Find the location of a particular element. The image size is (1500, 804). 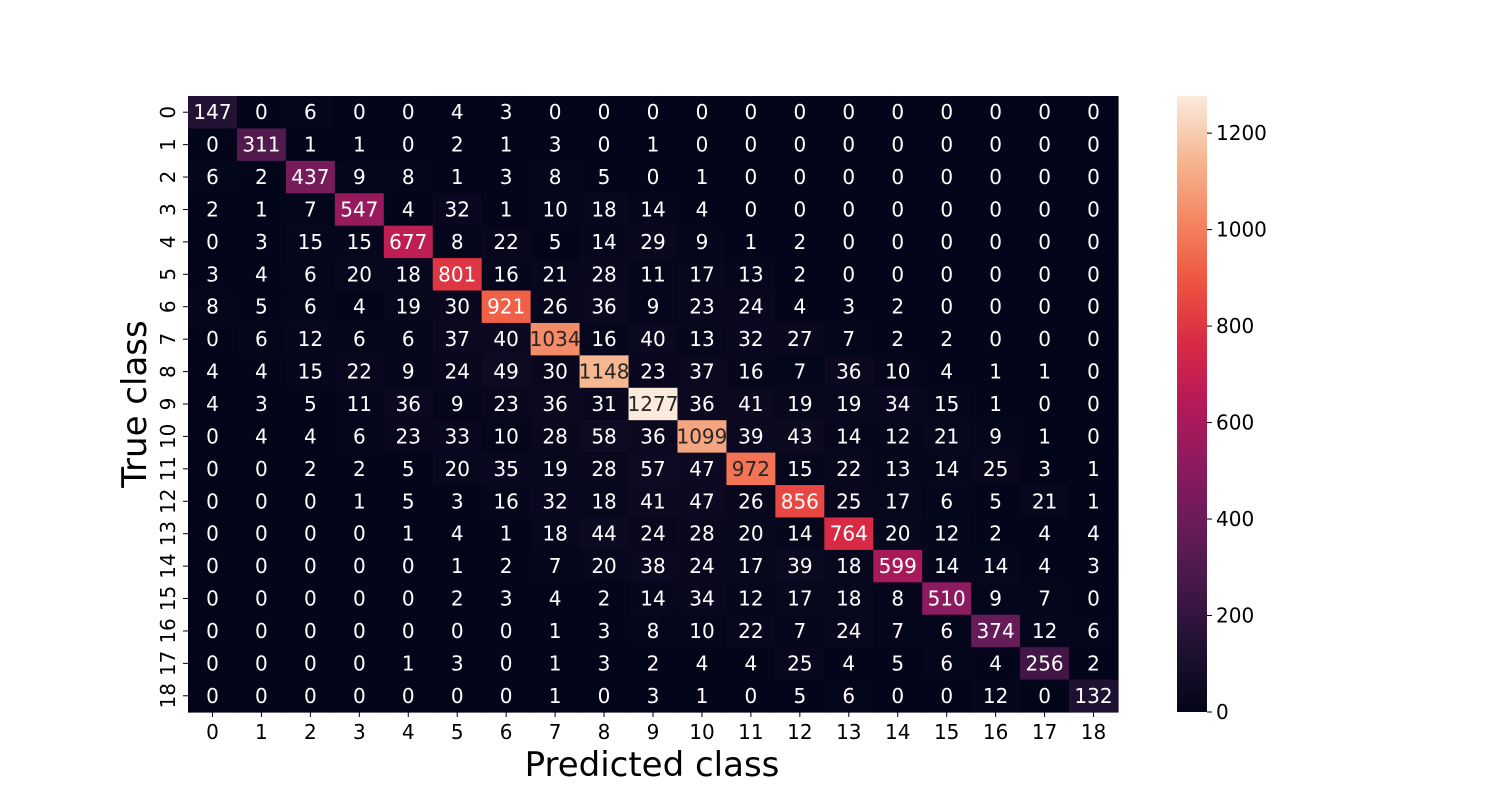

x-tick-label: 4 is located at coordinates (408, 732).